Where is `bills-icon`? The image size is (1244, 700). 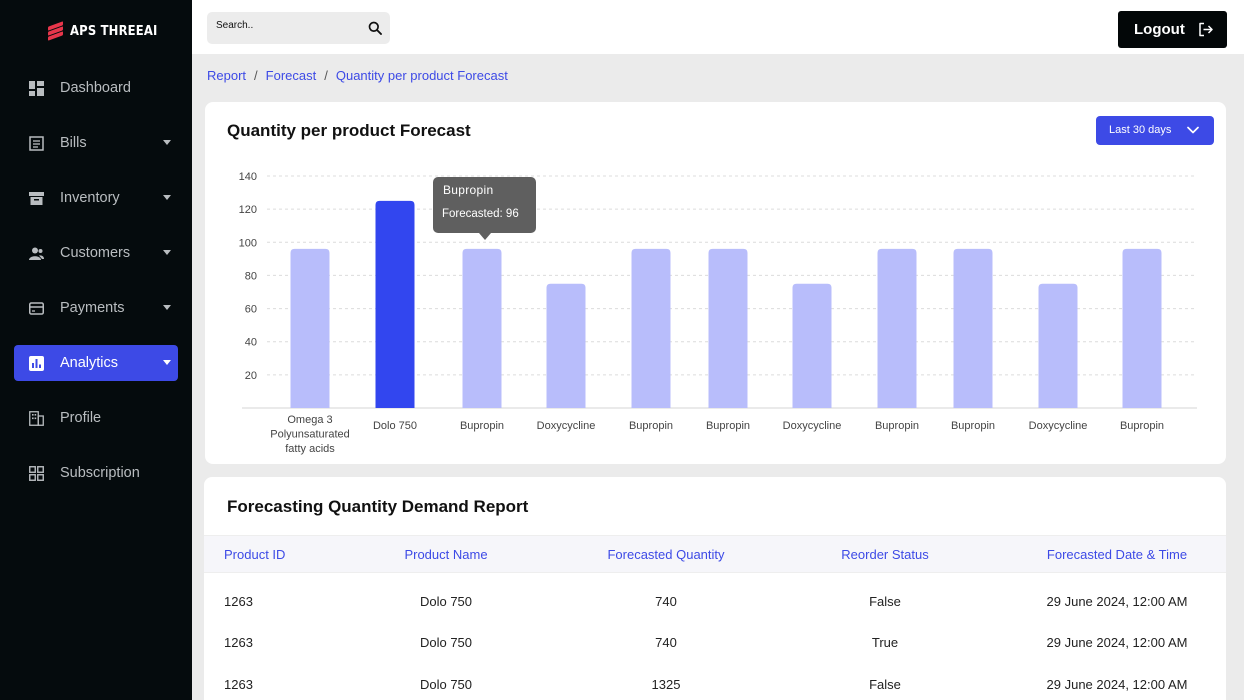
bills-icon is located at coordinates (36, 143).